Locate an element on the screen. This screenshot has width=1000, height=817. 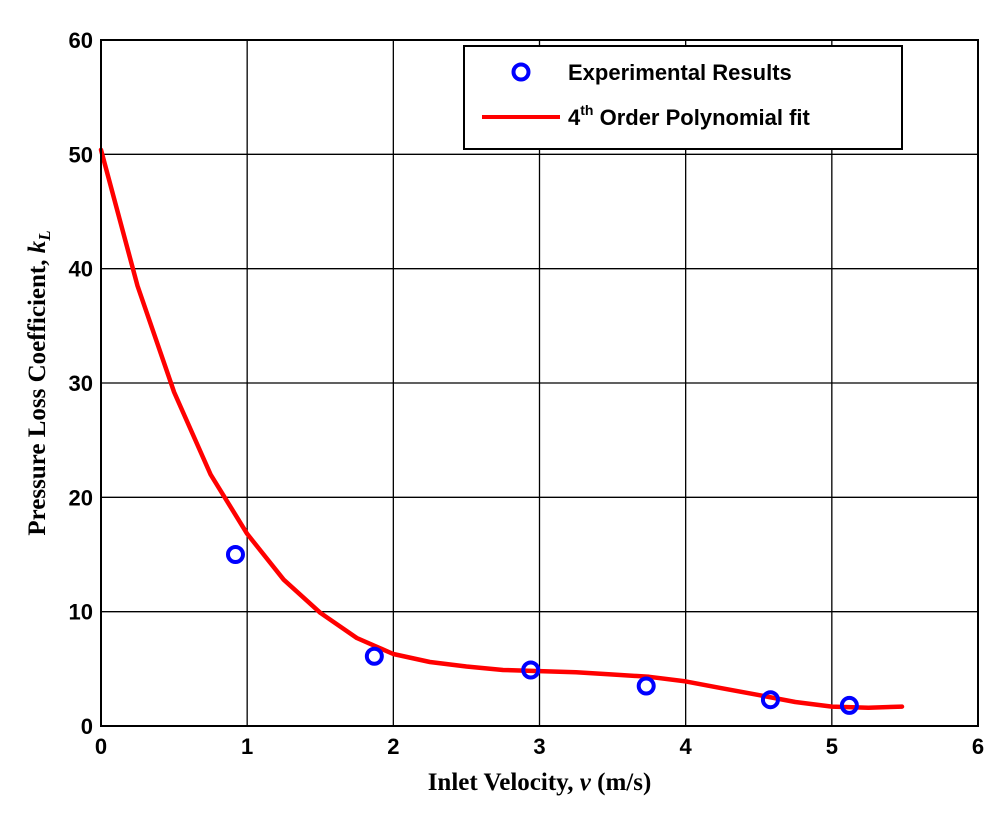
legend-label-fit: 4th Order Polynomial fit is located at coordinates (689, 116).